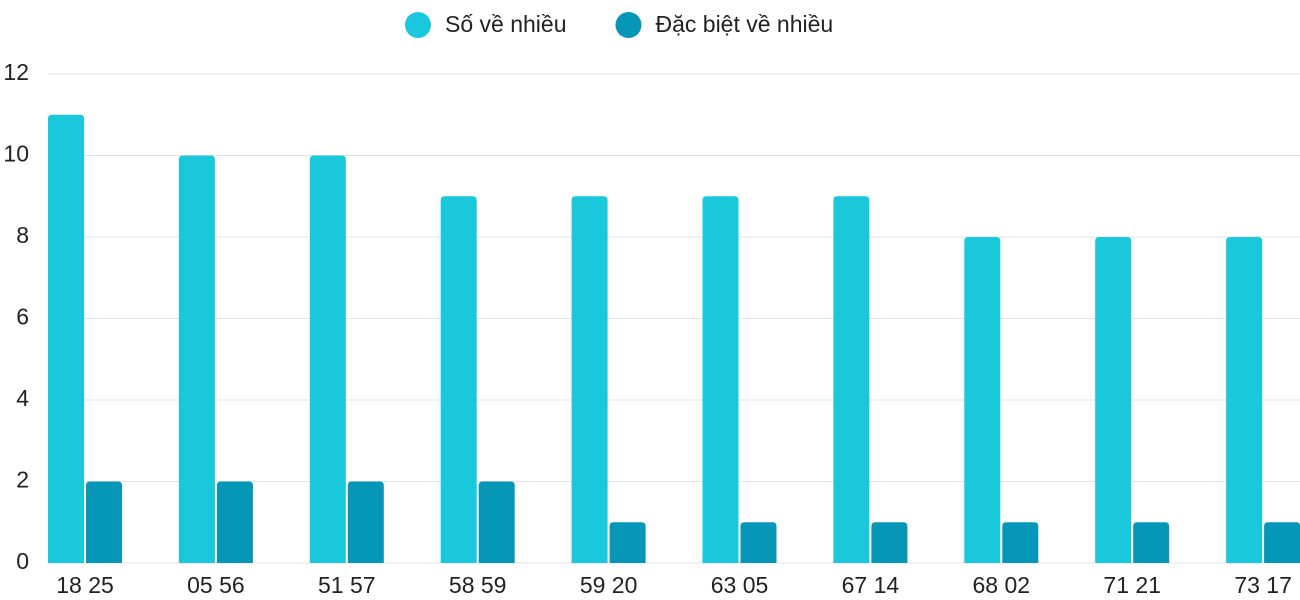  Describe the element at coordinates (1002, 585) in the screenshot. I see `x-tick-label: 68 02` at that location.